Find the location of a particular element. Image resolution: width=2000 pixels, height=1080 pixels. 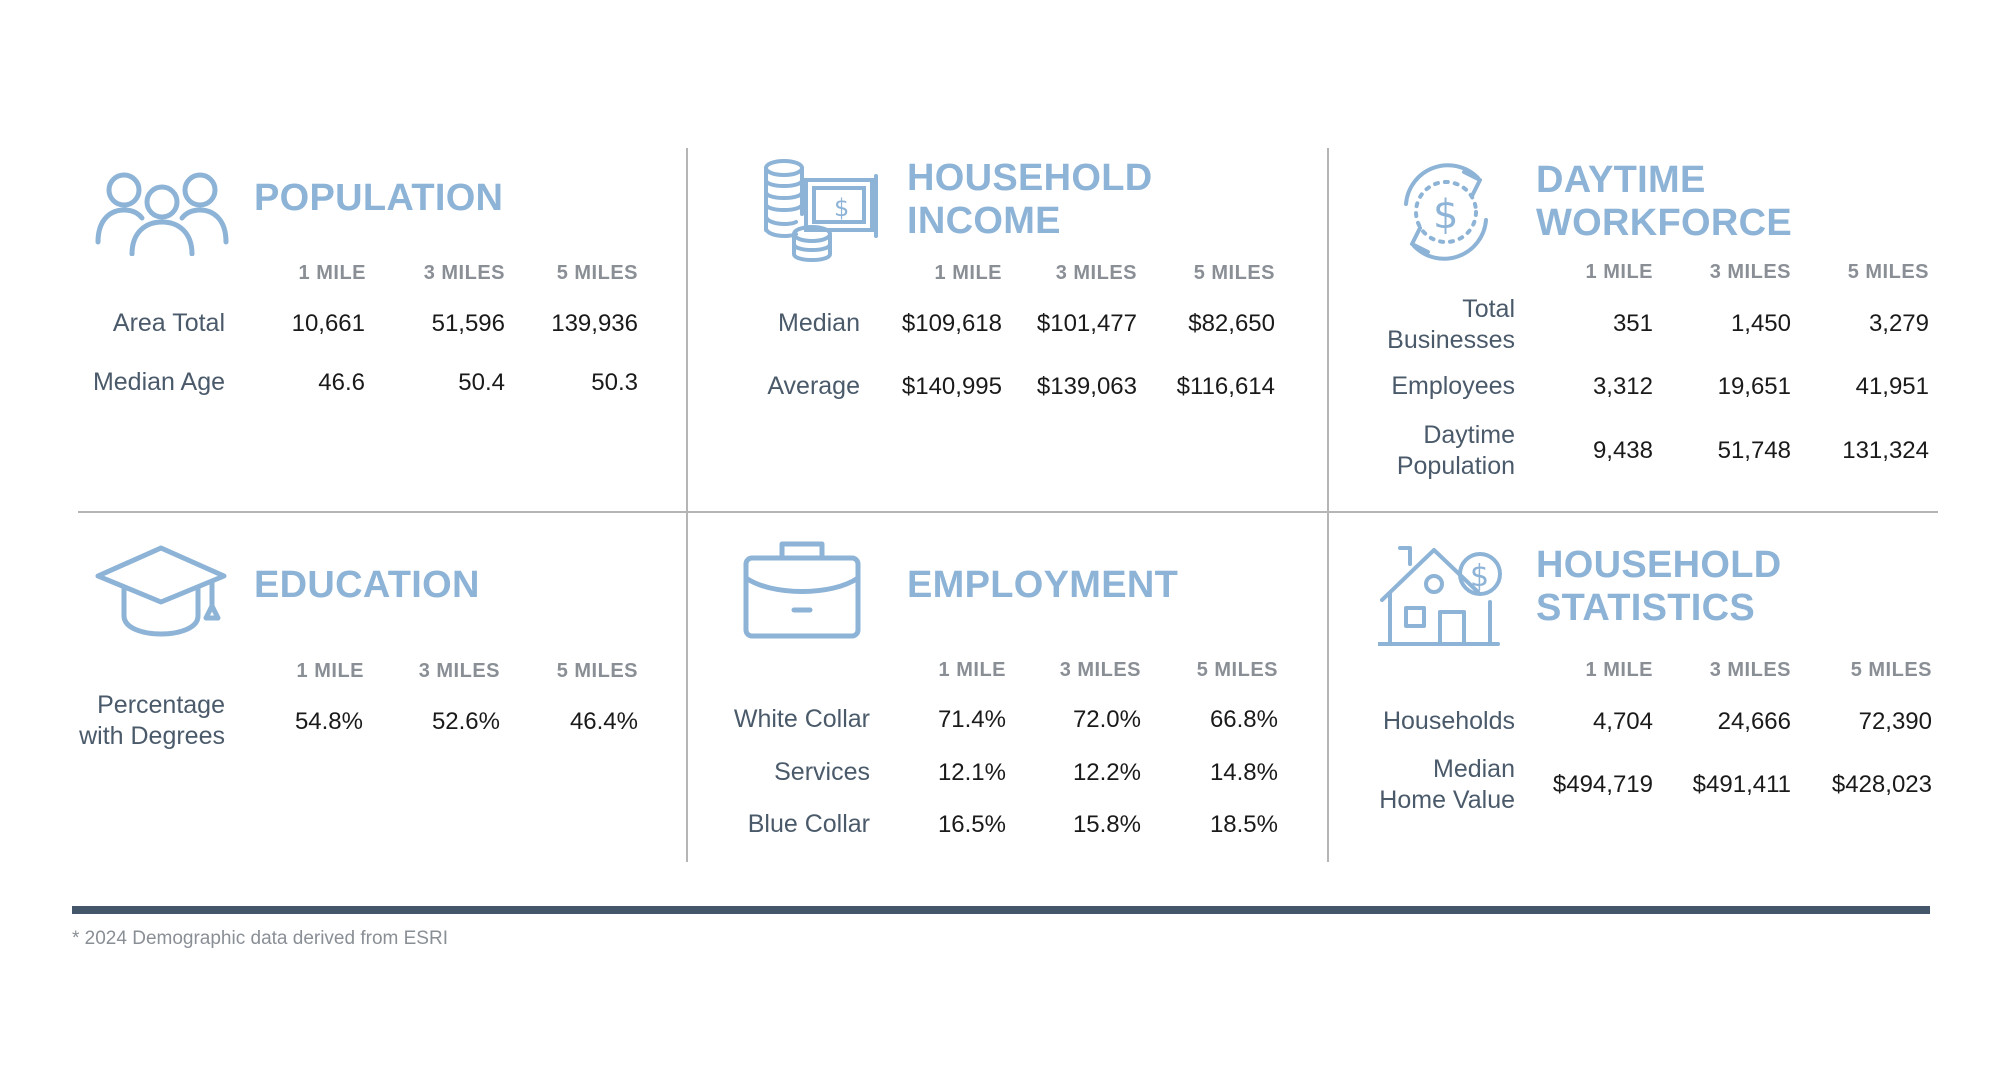

row-label-line: Businesses is located at coordinates (1451, 340).